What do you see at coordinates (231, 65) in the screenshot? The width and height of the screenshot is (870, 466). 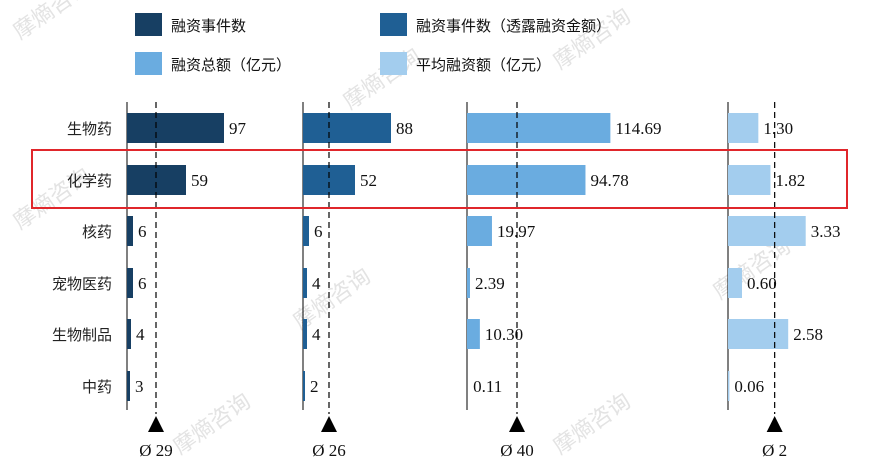 I see `legend-label: 融资总额（亿元）` at bounding box center [231, 65].